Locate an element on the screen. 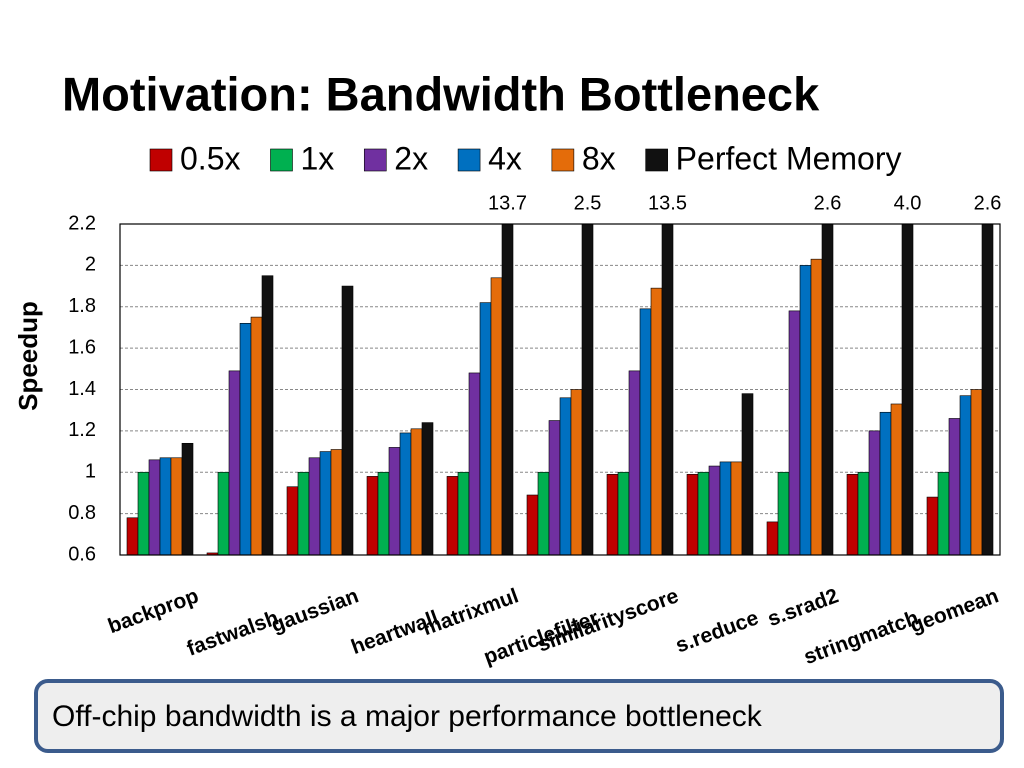 The width and height of the screenshot is (1024, 768). legend-label: 0.5x is located at coordinates (210, 158).